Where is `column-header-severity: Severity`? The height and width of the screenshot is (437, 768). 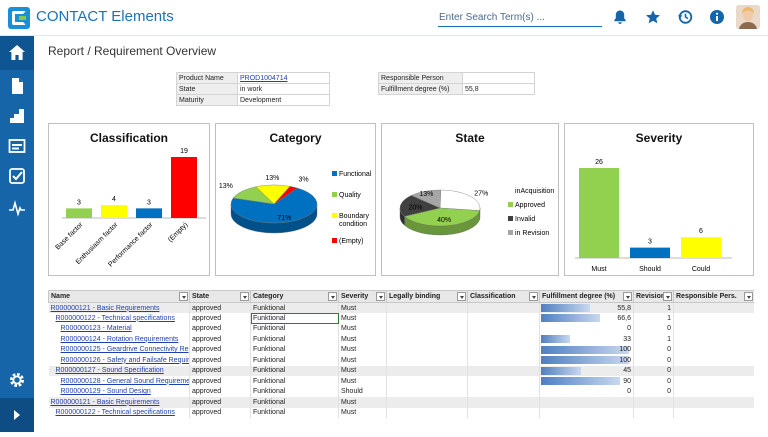 column-header-severity: Severity is located at coordinates (363, 297).